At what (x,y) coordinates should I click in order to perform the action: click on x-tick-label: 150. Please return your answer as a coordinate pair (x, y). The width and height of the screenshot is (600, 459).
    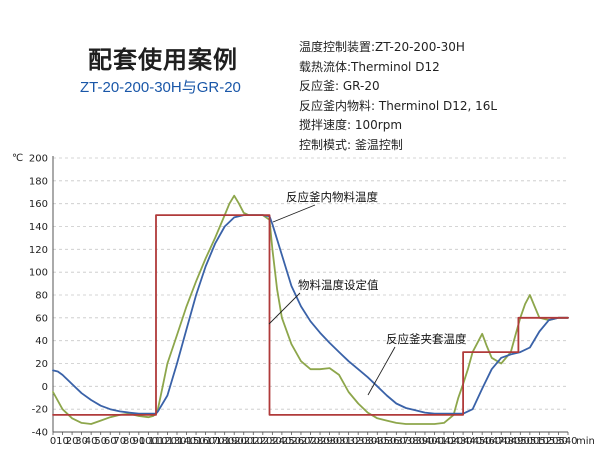
    Looking at the image, I should click on (196, 441).